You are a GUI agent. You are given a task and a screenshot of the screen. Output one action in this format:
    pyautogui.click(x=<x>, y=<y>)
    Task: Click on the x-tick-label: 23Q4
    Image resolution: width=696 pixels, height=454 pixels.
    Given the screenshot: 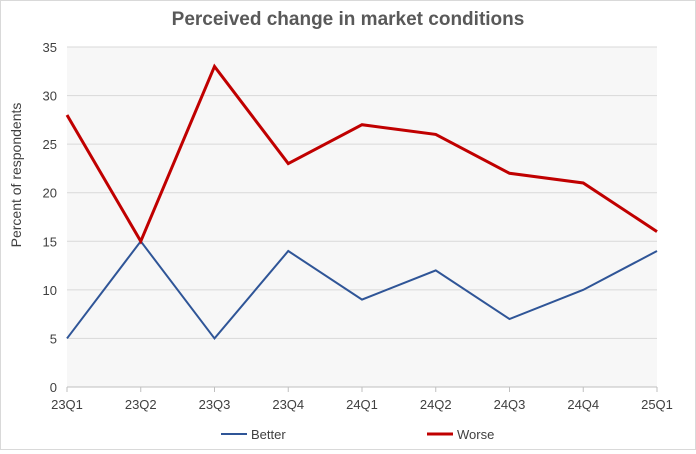 What is the action you would take?
    pyautogui.click(x=288, y=404)
    